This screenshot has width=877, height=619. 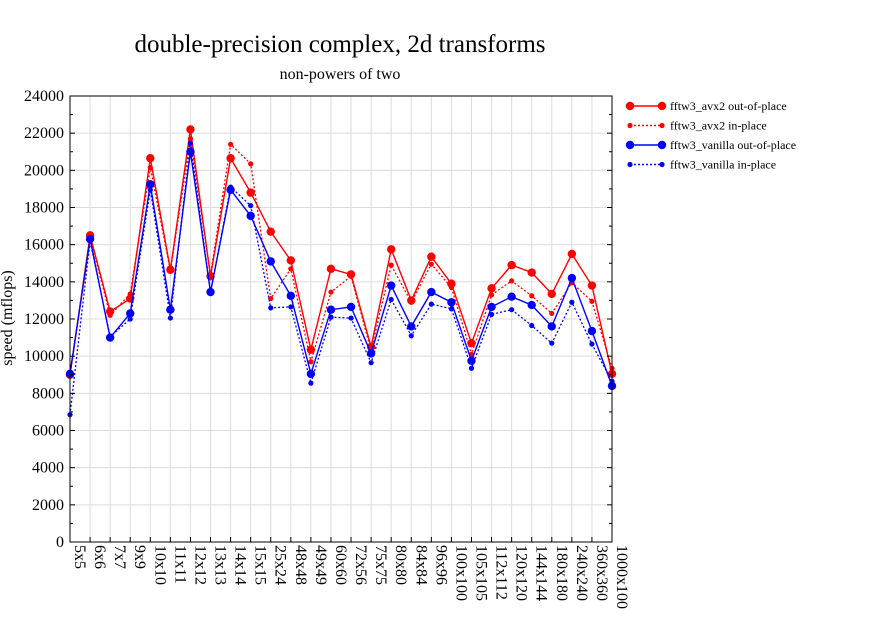 What do you see at coordinates (733, 145) in the screenshot?
I see `legend-label: fftw3_vanilla out-of-place` at bounding box center [733, 145].